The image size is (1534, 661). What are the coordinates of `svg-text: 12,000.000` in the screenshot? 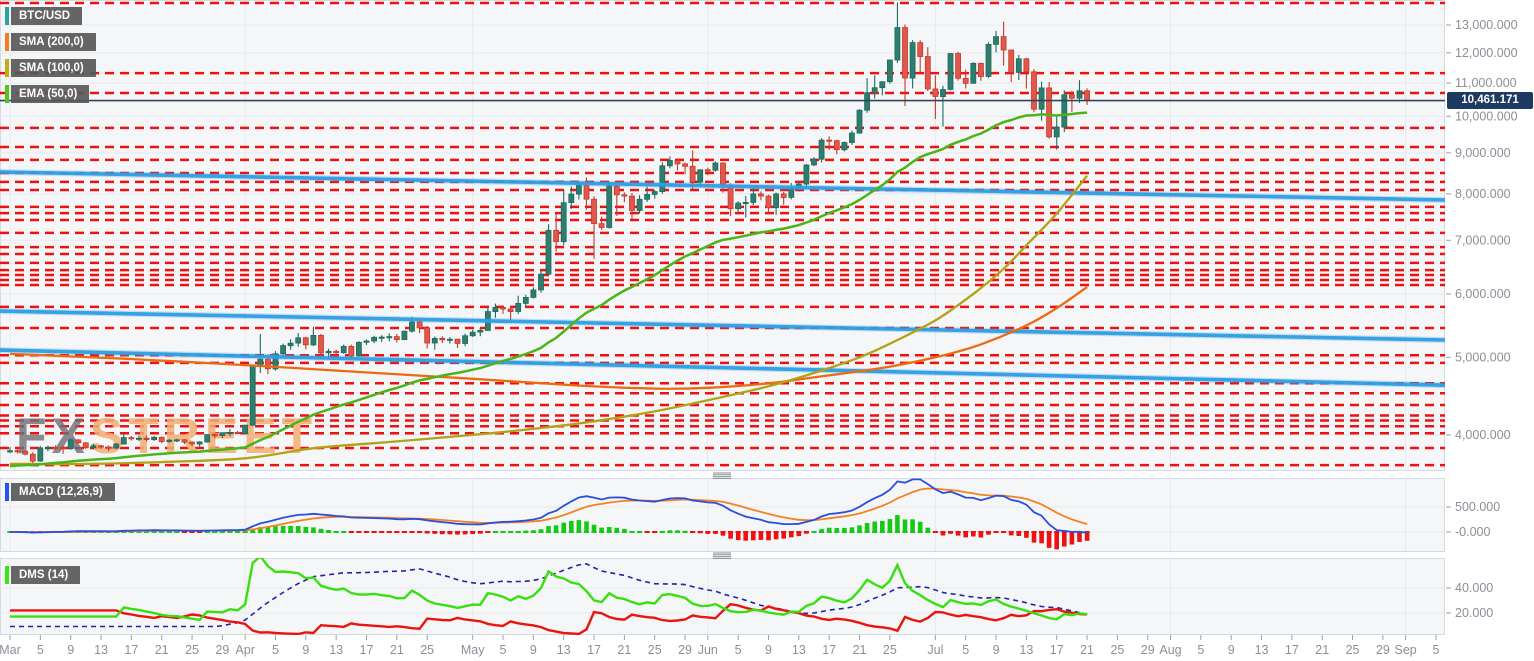 It's located at (1486, 53).